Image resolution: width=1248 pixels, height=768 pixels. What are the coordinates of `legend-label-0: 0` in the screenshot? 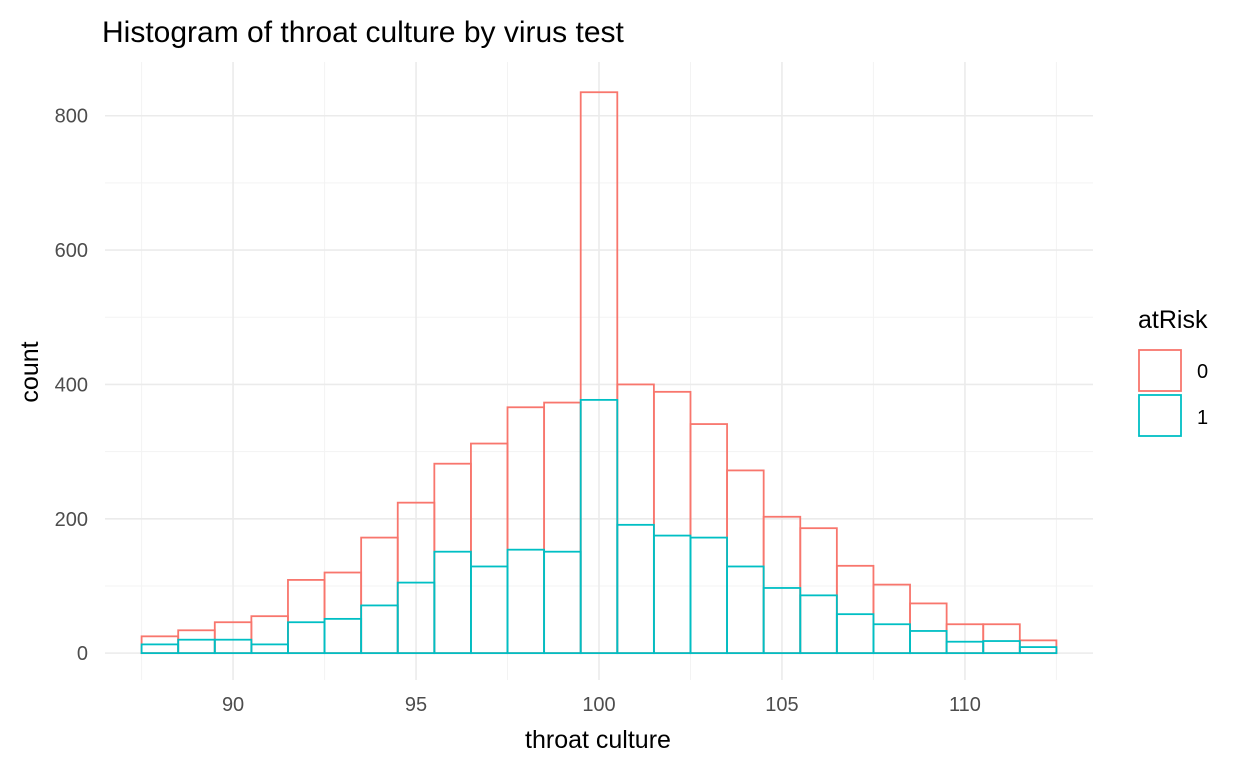 It's located at (1202, 372).